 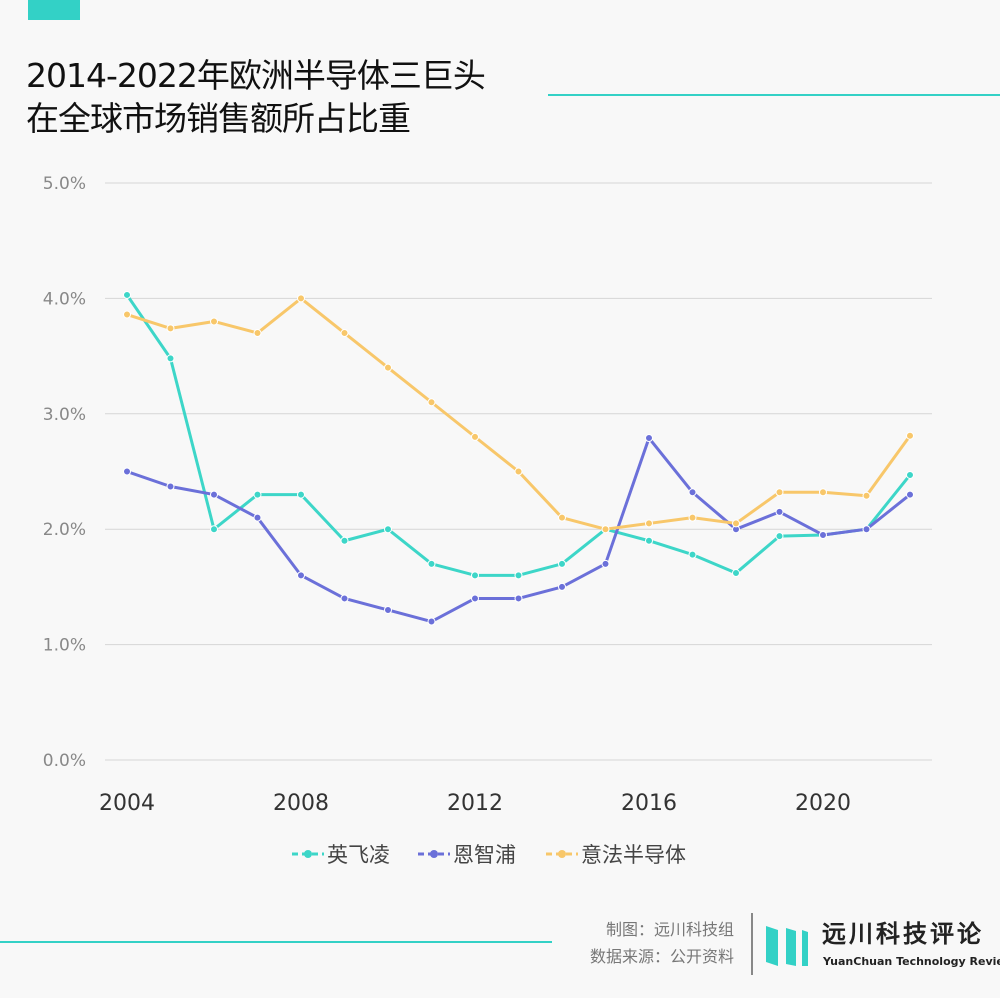 I want to click on legend-label: 意法半导体, so click(x=633, y=855).